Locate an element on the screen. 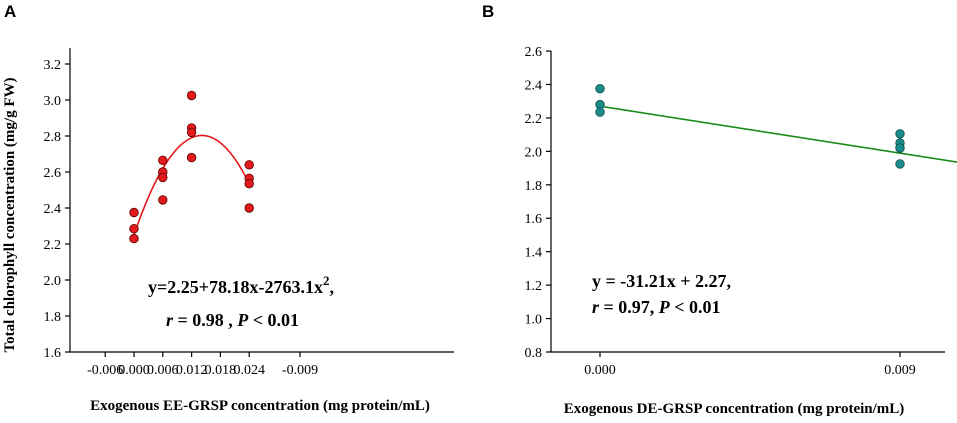 This screenshot has height=423, width=957. panel-b-y-tick-label: 2.4 is located at coordinates (534, 85).